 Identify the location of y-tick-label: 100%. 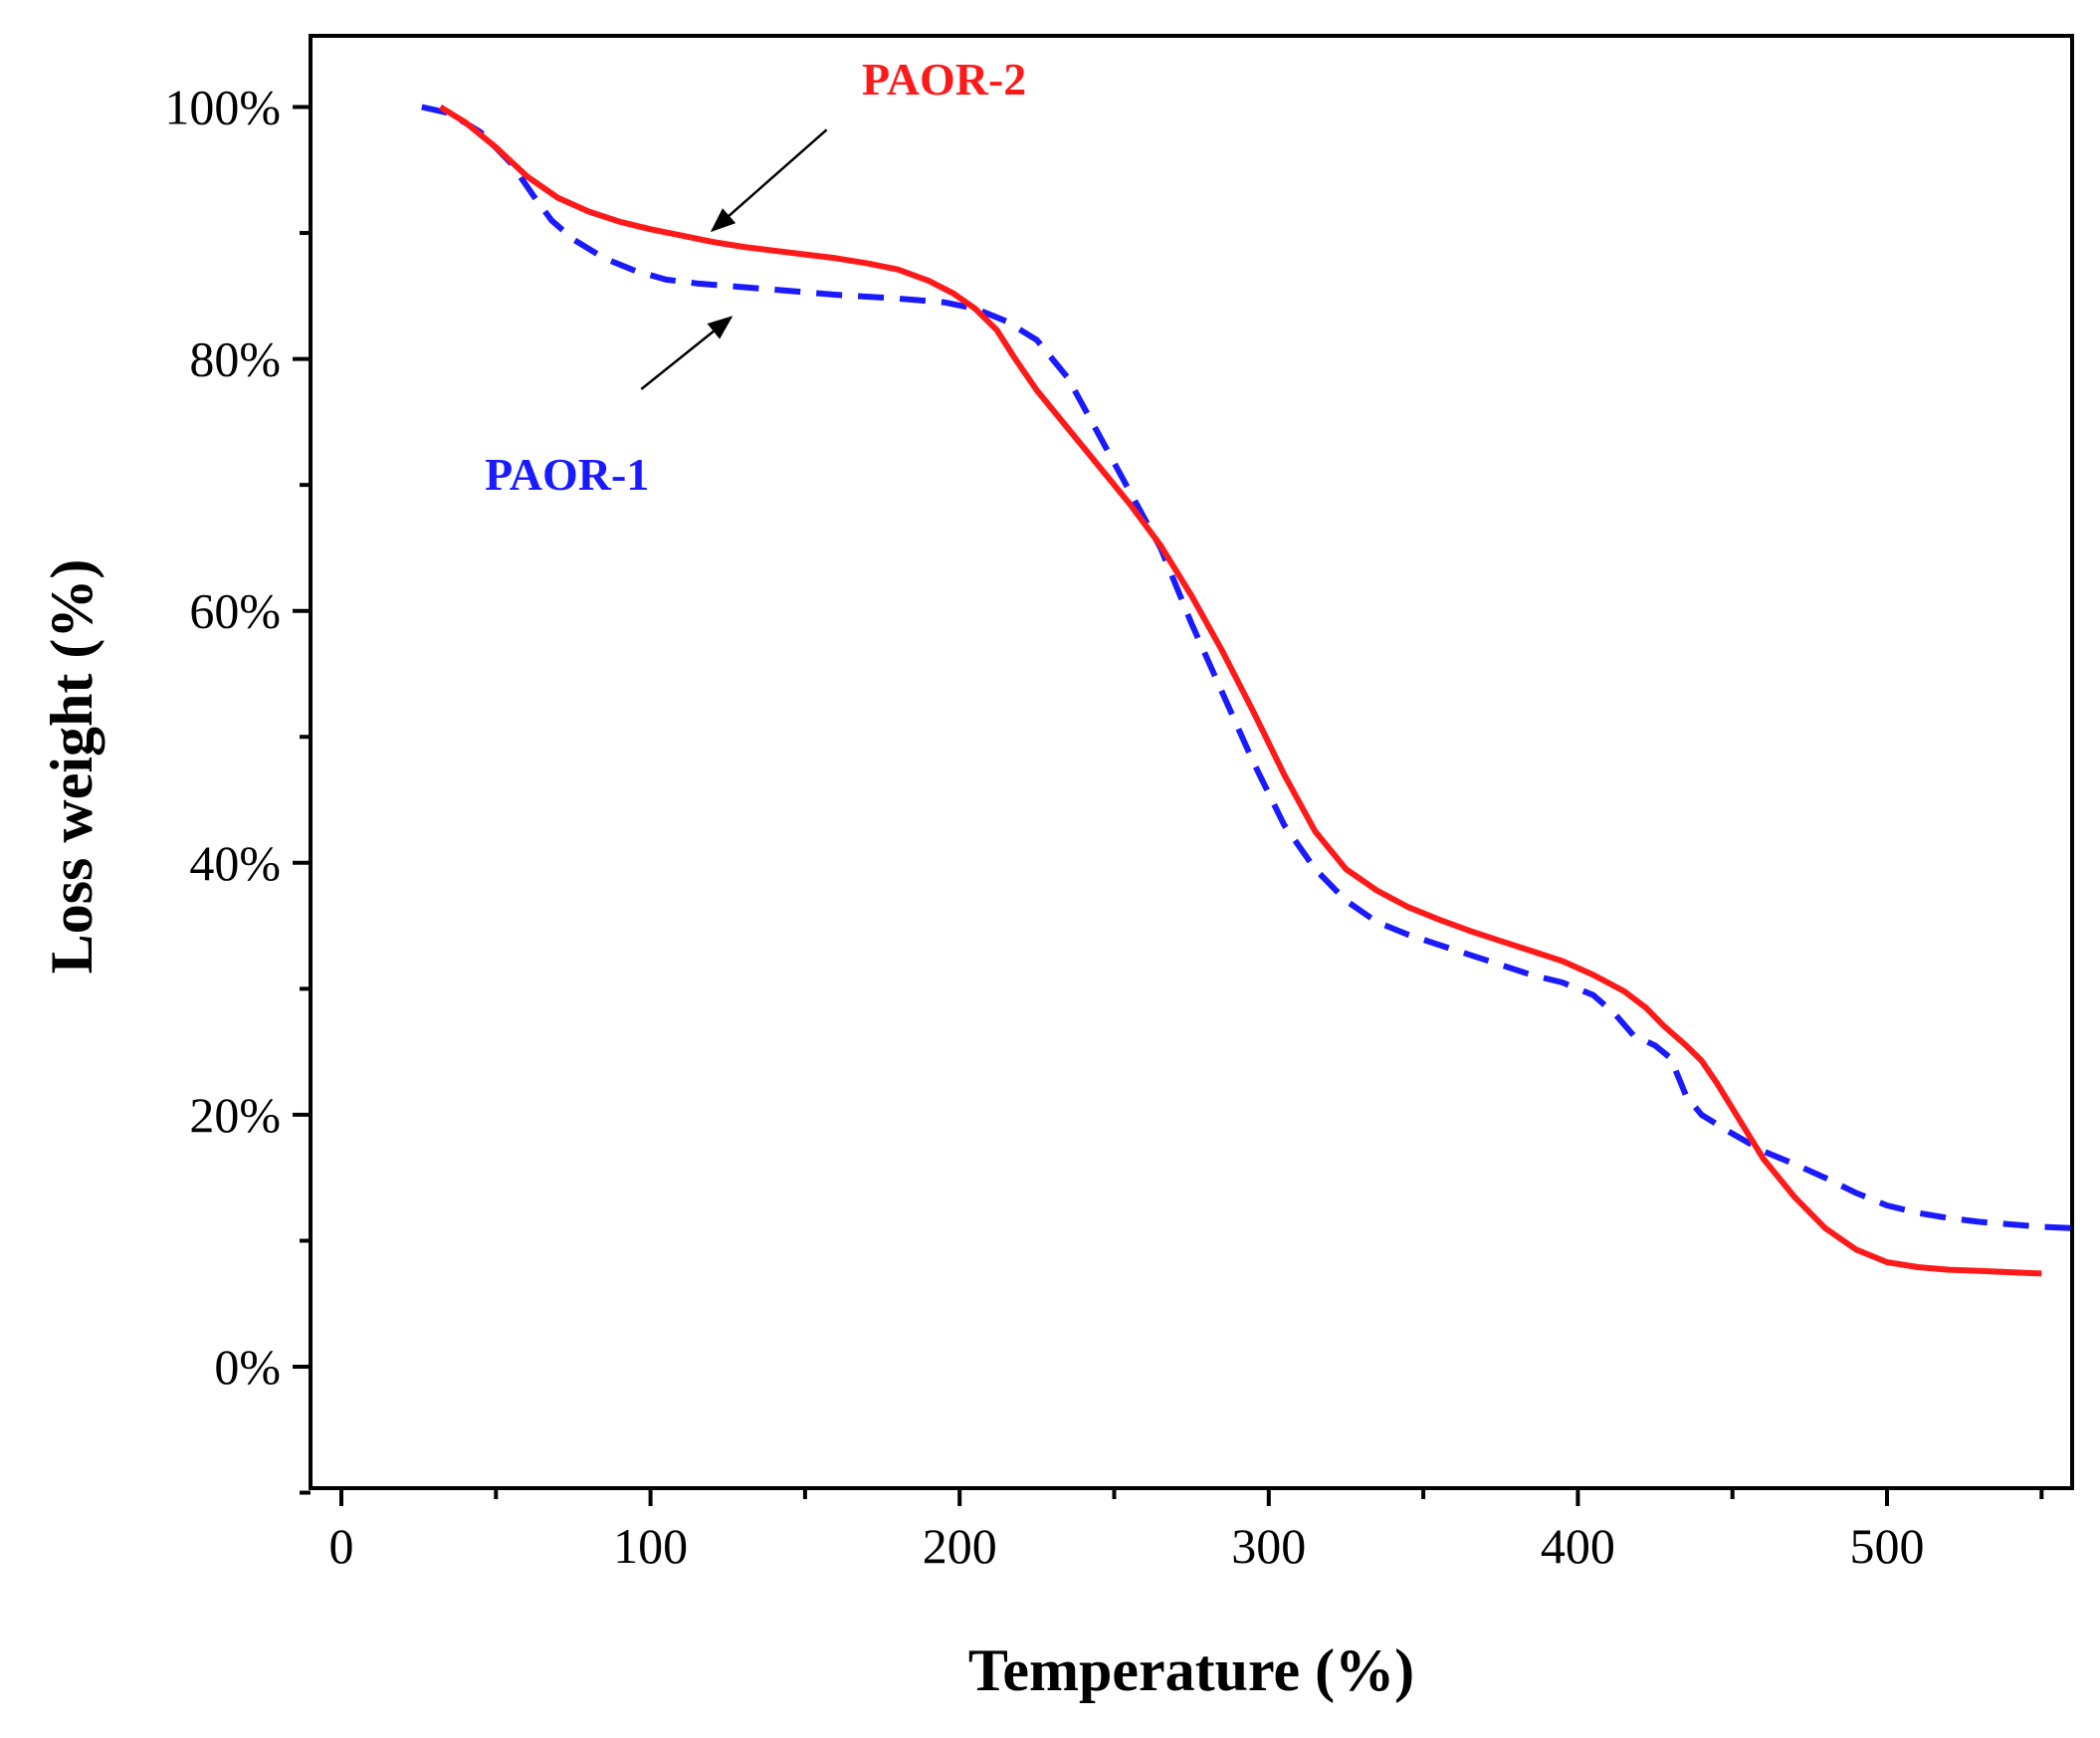
(222, 107).